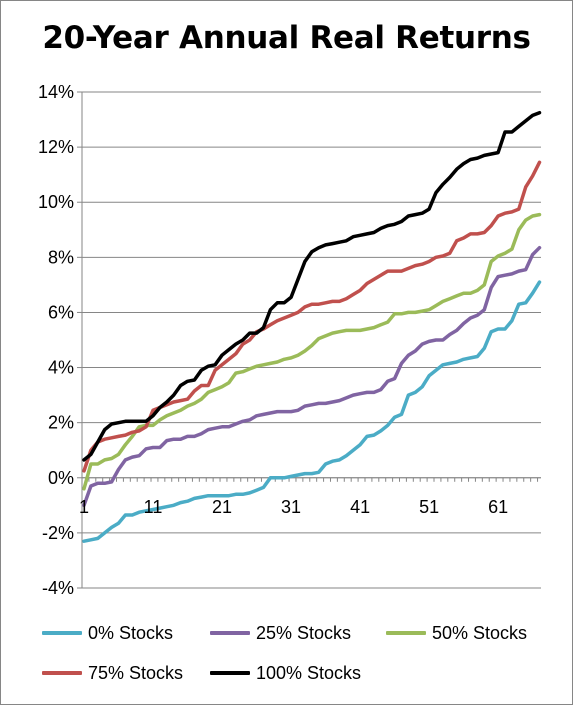  What do you see at coordinates (58, 533) in the screenshot?
I see `y-tick-label: -2%` at bounding box center [58, 533].